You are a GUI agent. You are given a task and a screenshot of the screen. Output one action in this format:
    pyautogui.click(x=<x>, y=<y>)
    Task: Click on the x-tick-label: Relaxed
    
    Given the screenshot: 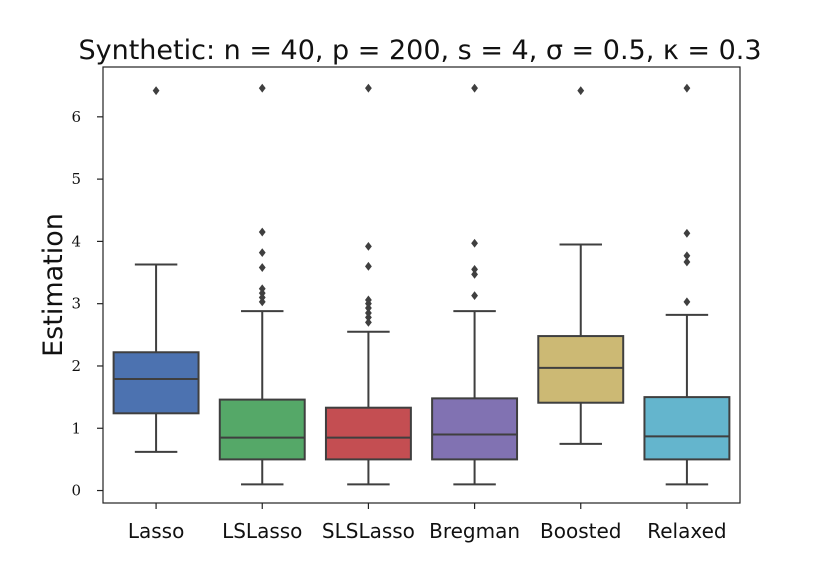 What is the action you would take?
    pyautogui.click(x=686, y=531)
    